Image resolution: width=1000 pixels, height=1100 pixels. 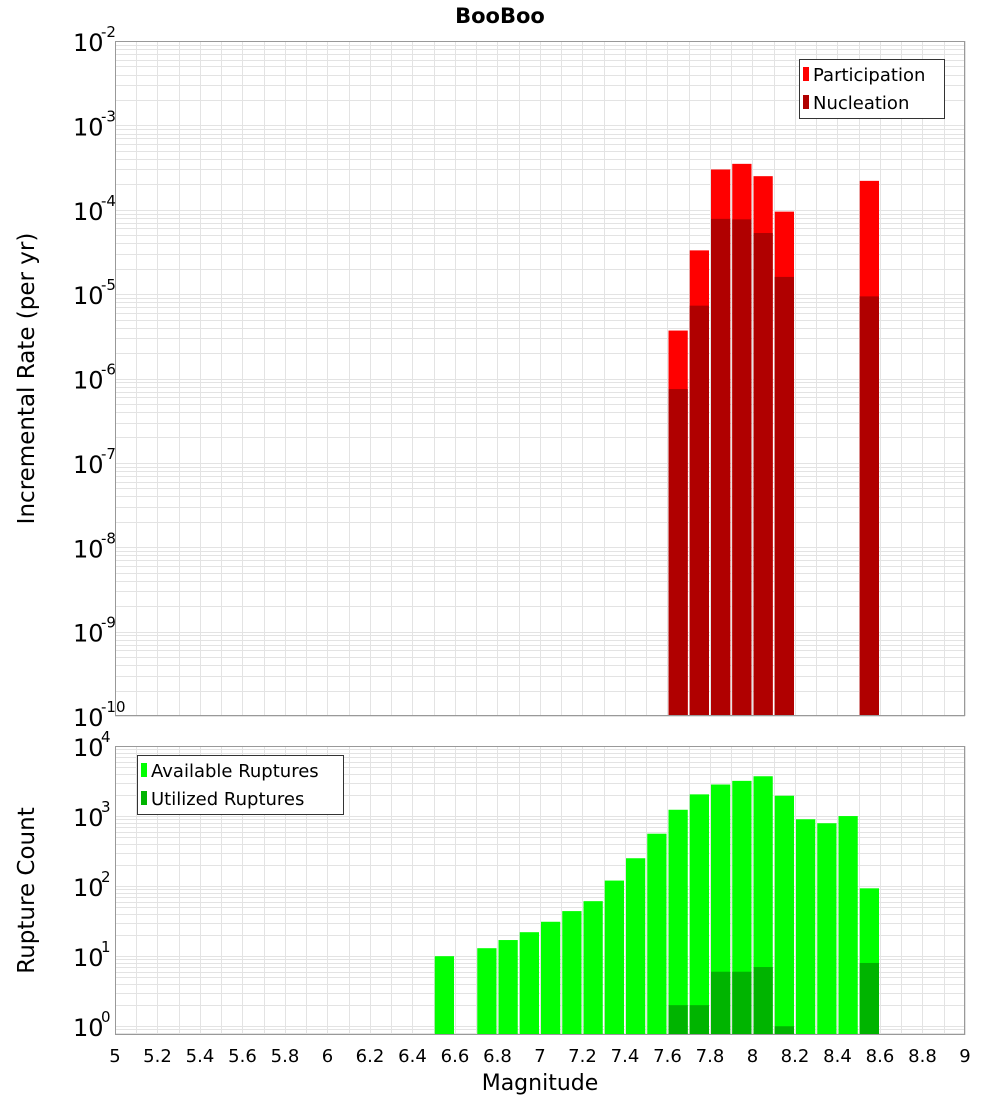 I want to click on y-tick-exponent-0-8: -2, so click(x=108, y=32).